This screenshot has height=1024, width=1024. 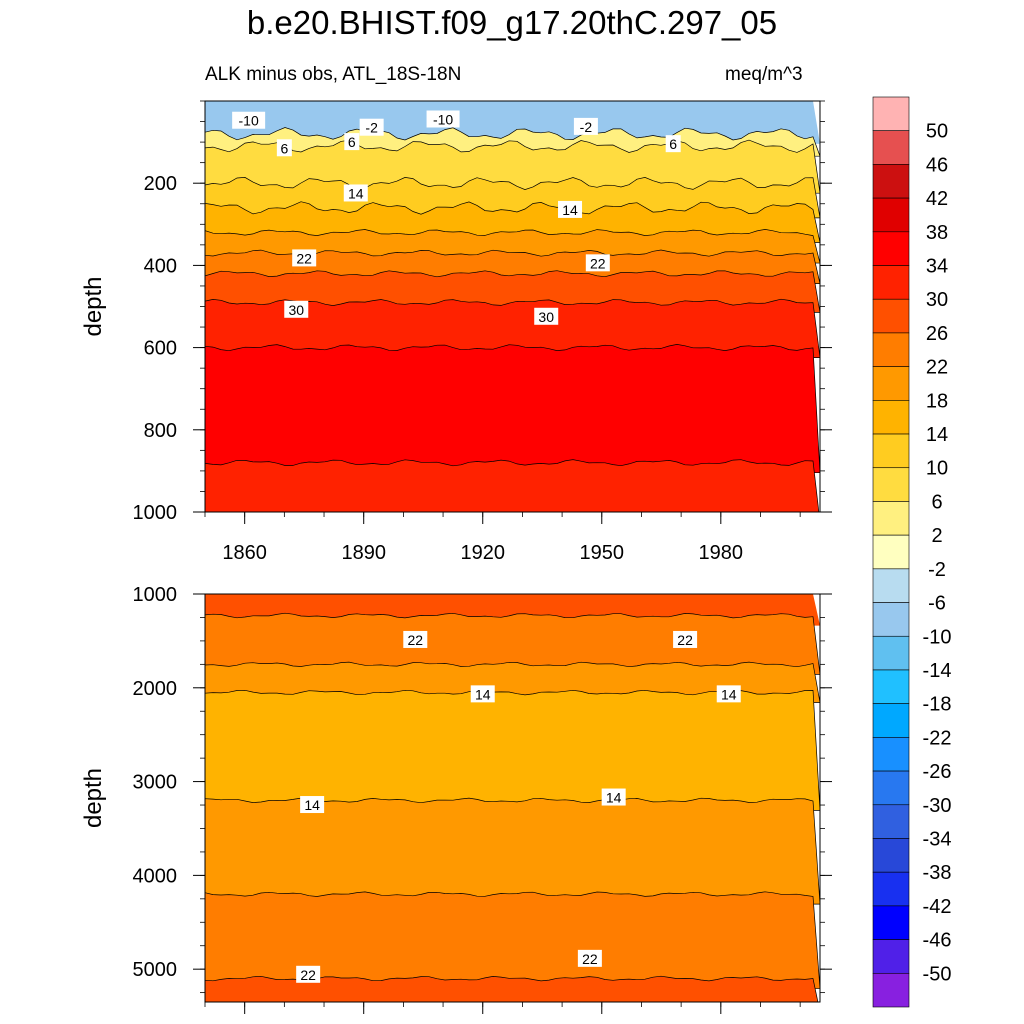 What do you see at coordinates (244, 553) in the screenshot?
I see `x-tick-label: 1860` at bounding box center [244, 553].